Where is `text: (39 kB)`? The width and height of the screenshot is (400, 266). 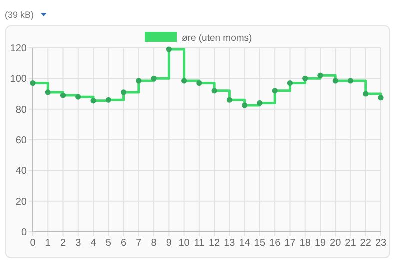
text: (39 kB) is located at coordinates (19, 15).